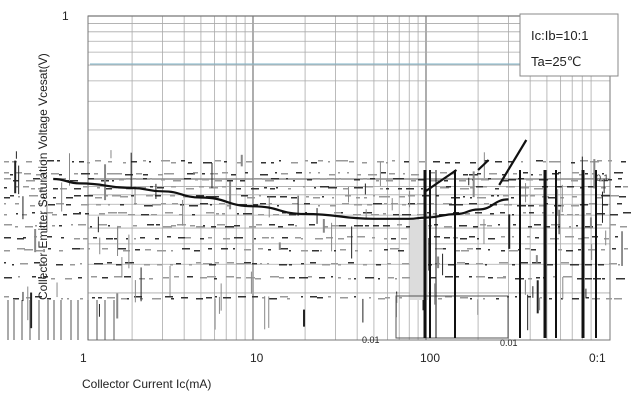 This screenshot has width=631, height=395. Describe the element at coordinates (371, 340) in the screenshot. I see `overlay-label-small: 0.01` at that location.